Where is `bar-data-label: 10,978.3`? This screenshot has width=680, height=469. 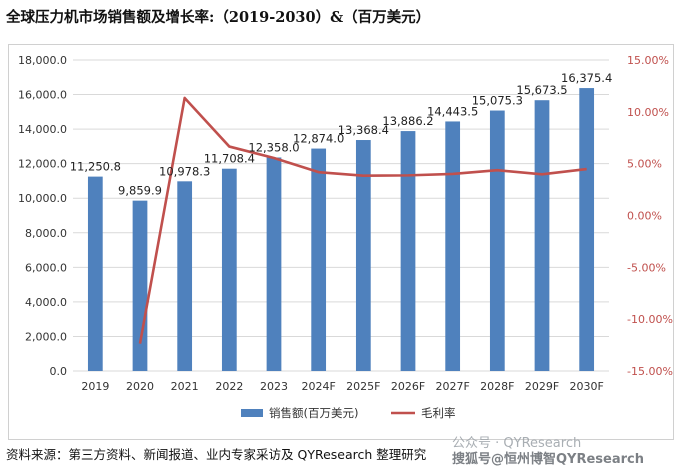 bar-data-label: 10,978.3 is located at coordinates (184, 171).